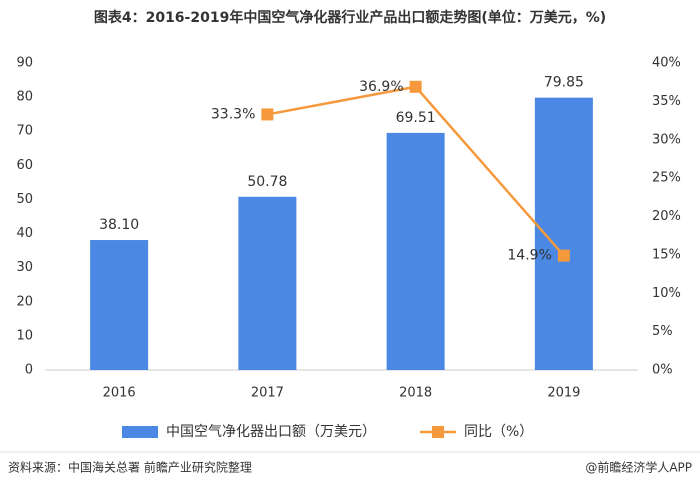  I want to click on y2-tick-label: 10%, so click(666, 293).